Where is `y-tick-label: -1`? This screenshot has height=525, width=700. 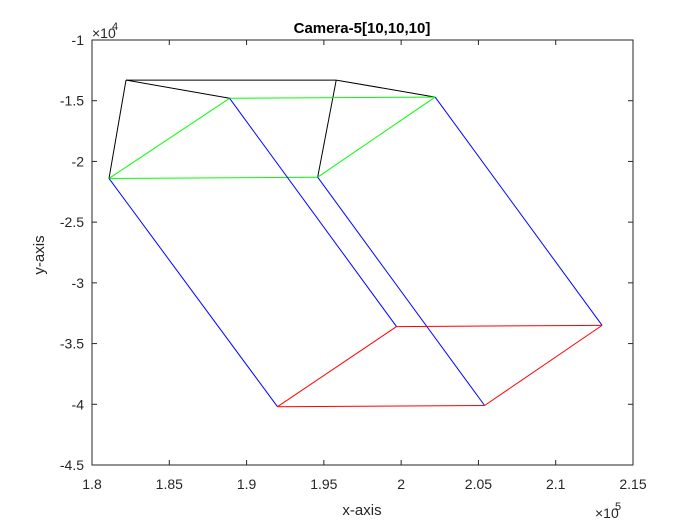 y-tick-label: -1 is located at coordinates (78, 40).